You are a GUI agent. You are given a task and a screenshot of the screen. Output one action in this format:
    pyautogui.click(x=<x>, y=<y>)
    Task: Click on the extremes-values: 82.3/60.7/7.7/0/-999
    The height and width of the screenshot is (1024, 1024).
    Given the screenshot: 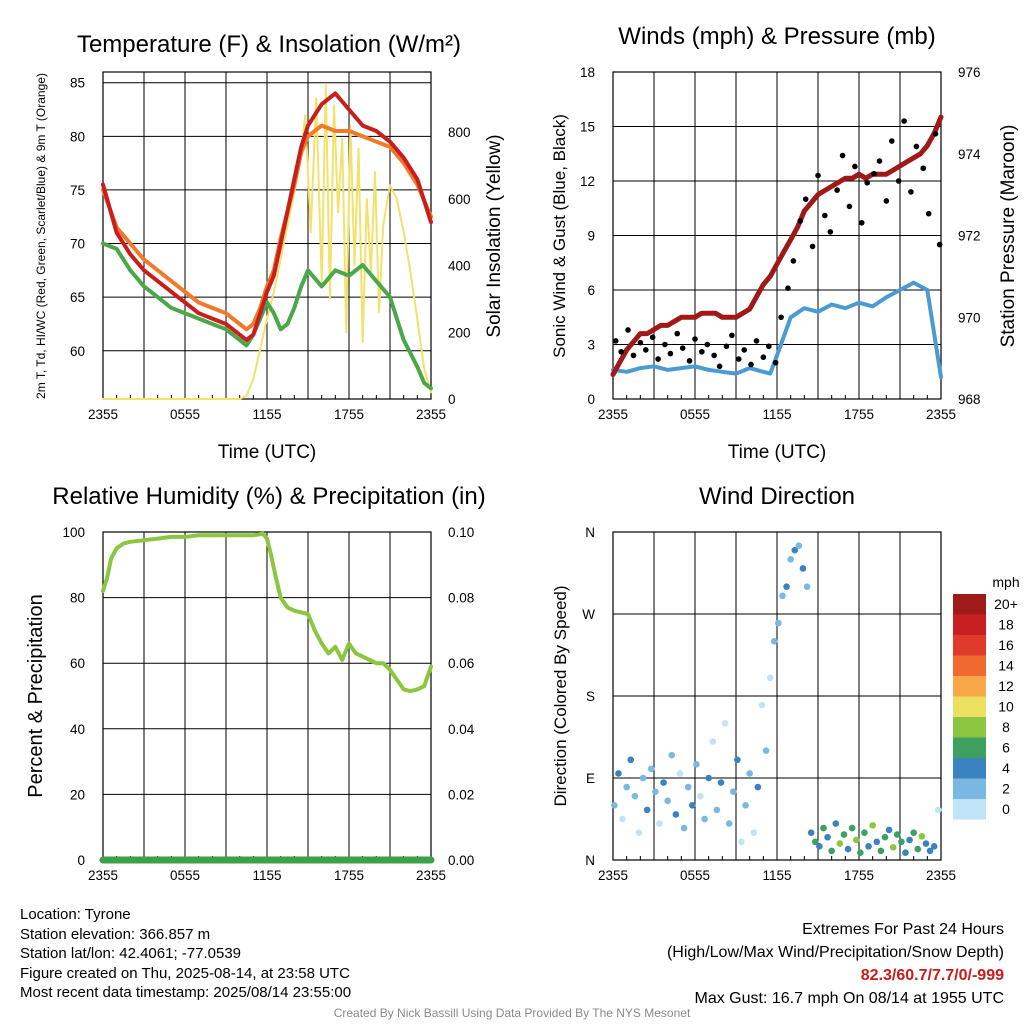 What is the action you would take?
    pyautogui.click(x=932, y=975)
    